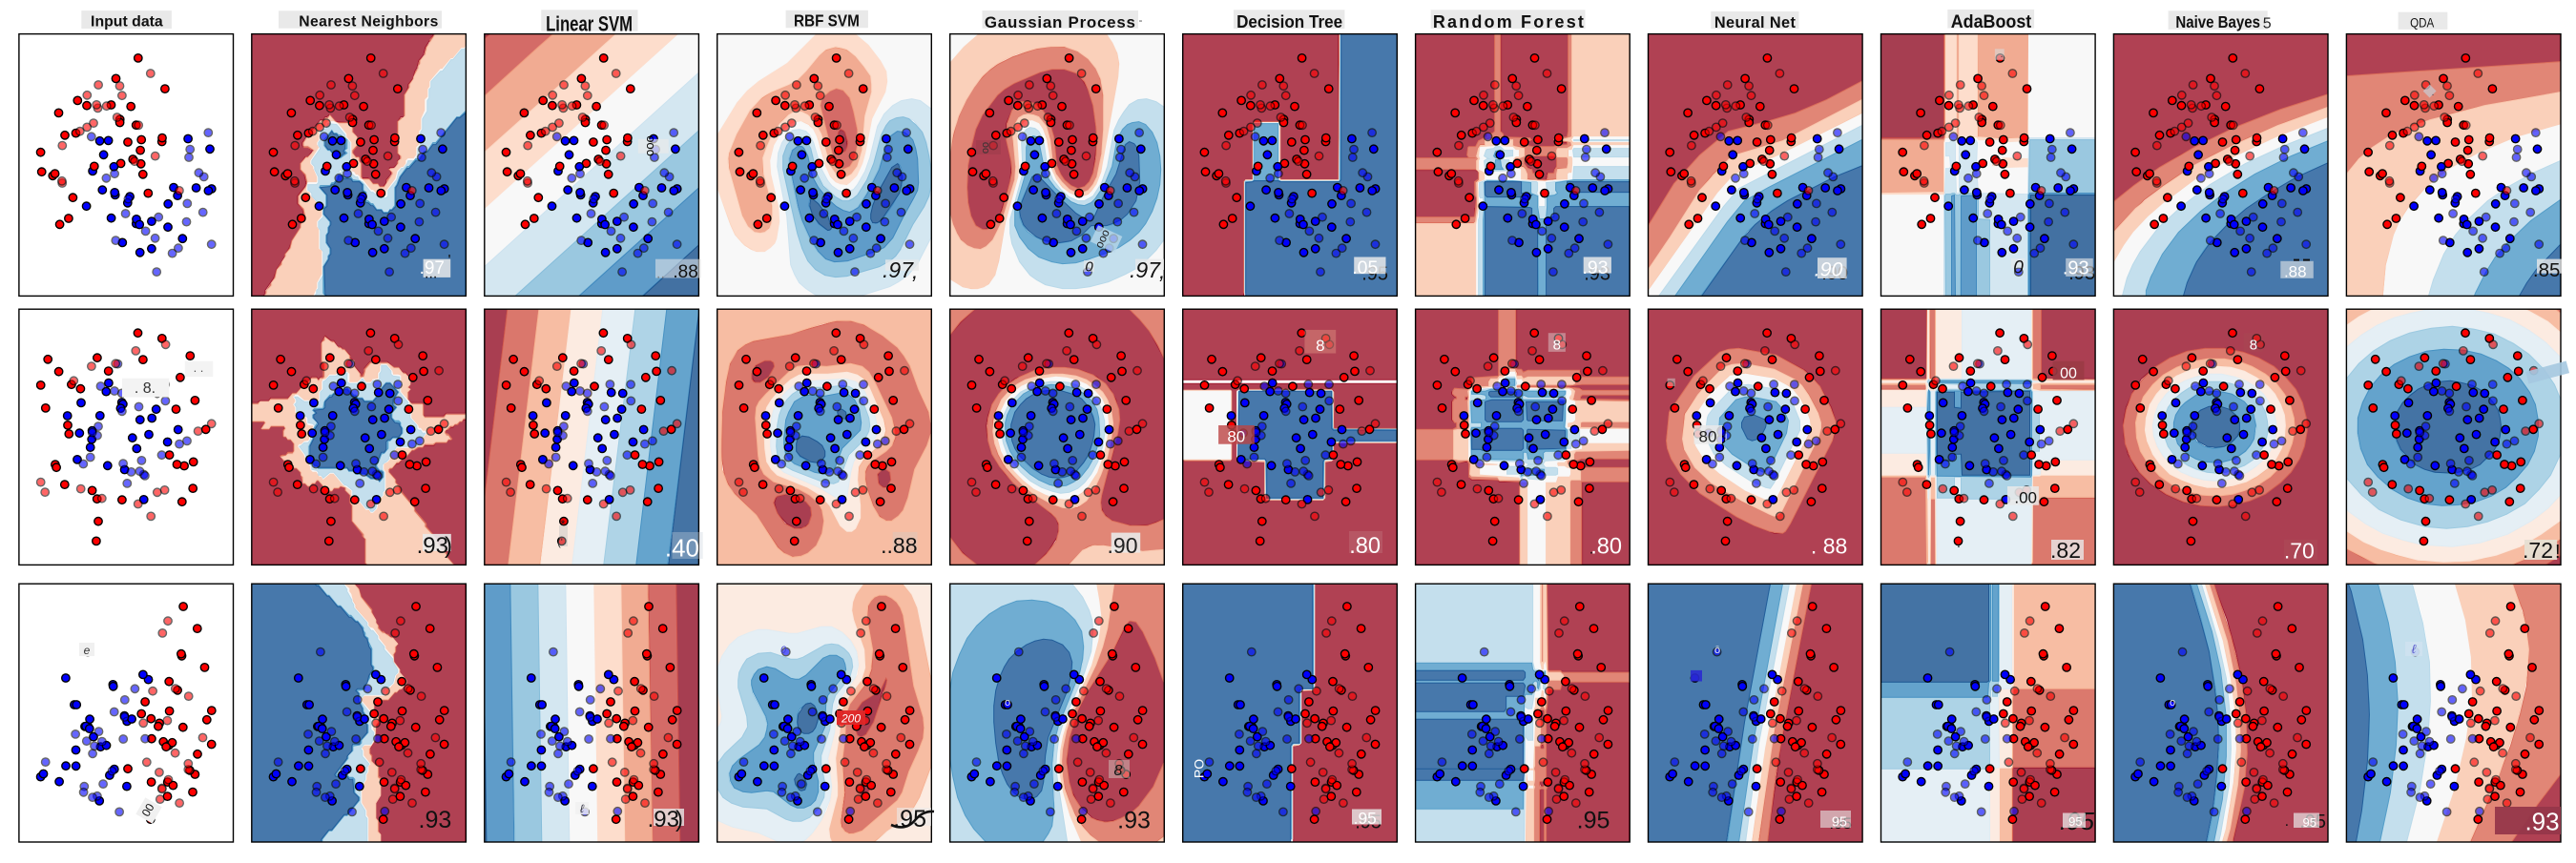 This screenshot has height=863, width=2576. What do you see at coordinates (2299, 551) in the screenshot?
I see `svg-text: .70` at bounding box center [2299, 551].